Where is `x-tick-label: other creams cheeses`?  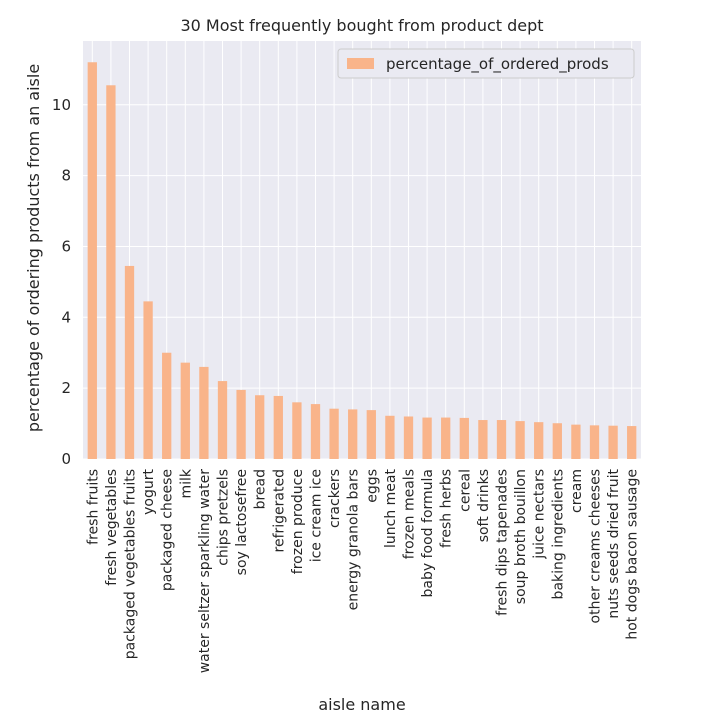 x-tick-label: other creams cheeses is located at coordinates (596, 546).